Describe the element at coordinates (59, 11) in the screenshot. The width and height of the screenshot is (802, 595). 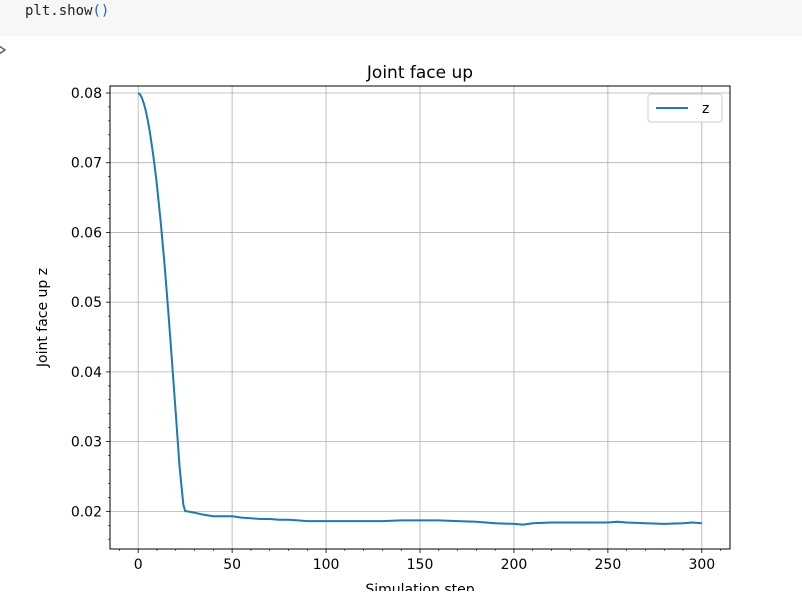
I see `code-text: plt.show` at that location.